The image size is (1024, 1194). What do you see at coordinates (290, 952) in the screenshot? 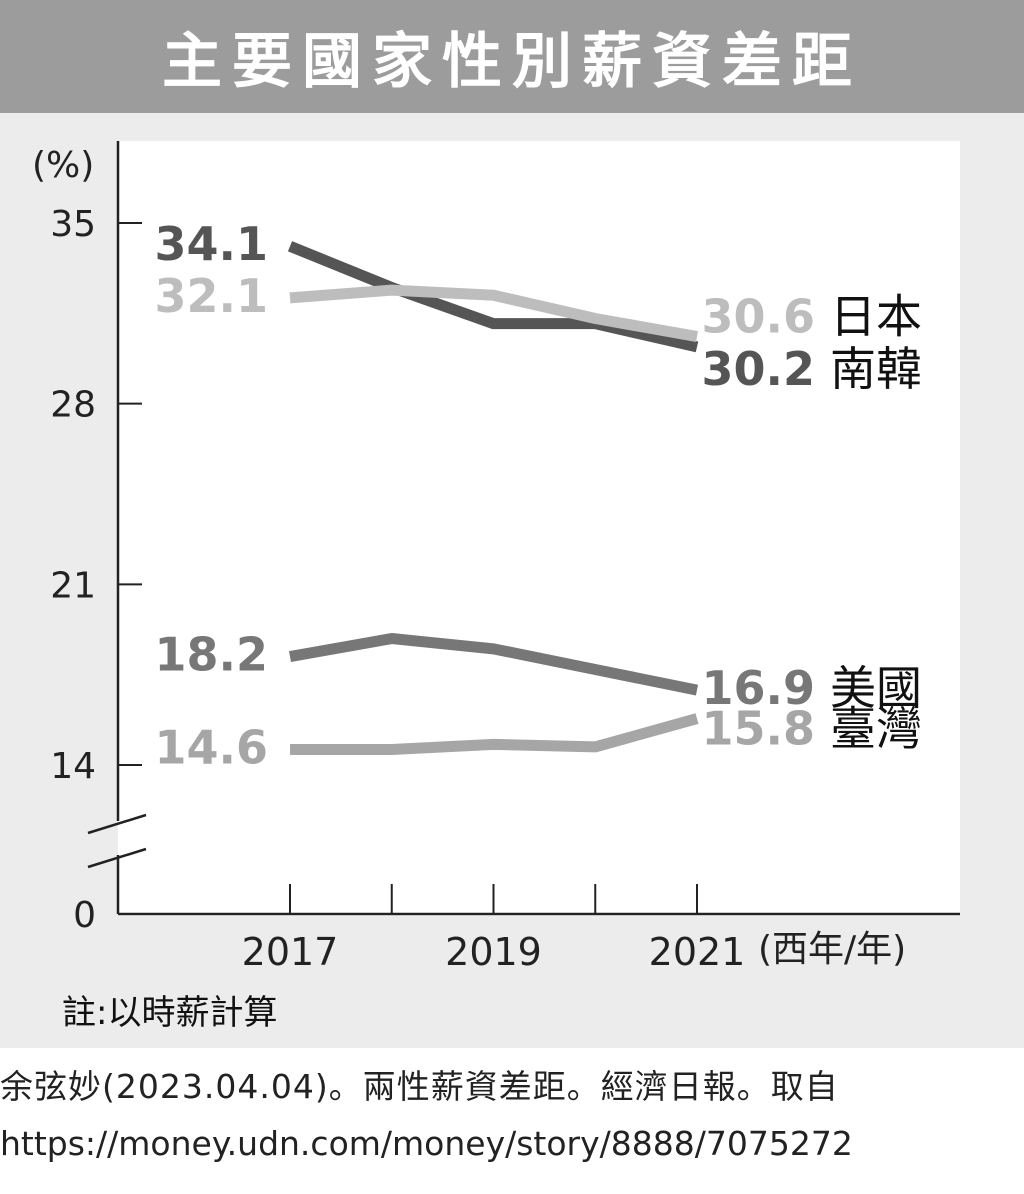
I see `x-tick-label: 2017` at bounding box center [290, 952].